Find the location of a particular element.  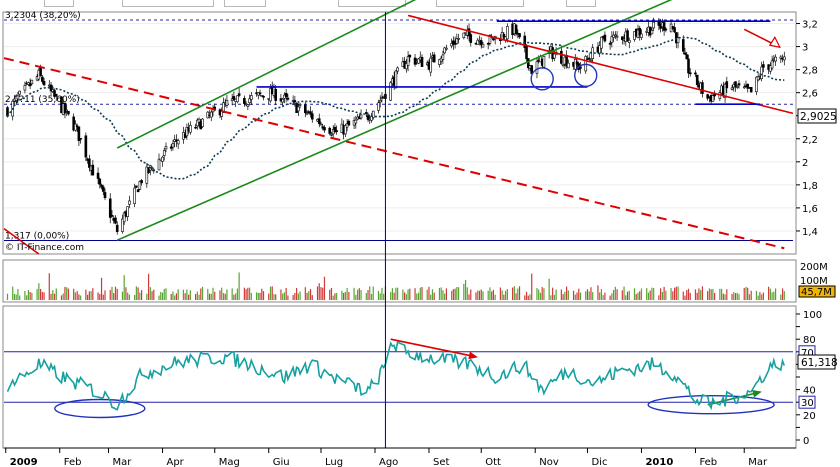

x-tick-label: Mar is located at coordinates (123, 462).